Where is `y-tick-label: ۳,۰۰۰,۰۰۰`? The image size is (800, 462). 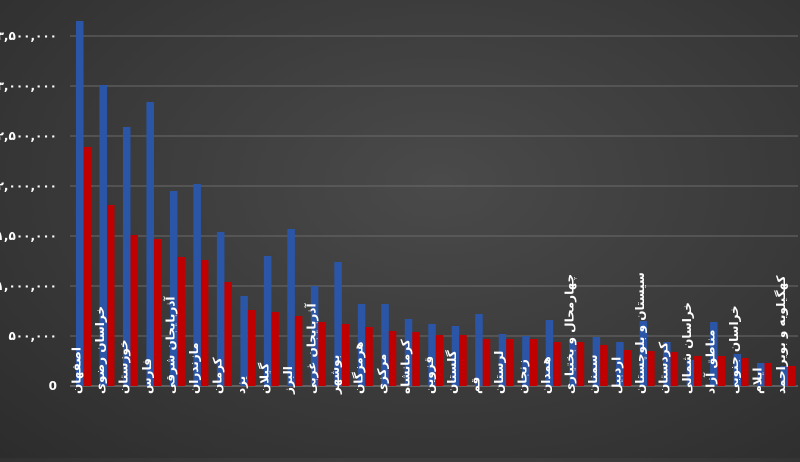
y-tick-label: ۳,۰۰۰,۰۰۰ is located at coordinates (28, 86).